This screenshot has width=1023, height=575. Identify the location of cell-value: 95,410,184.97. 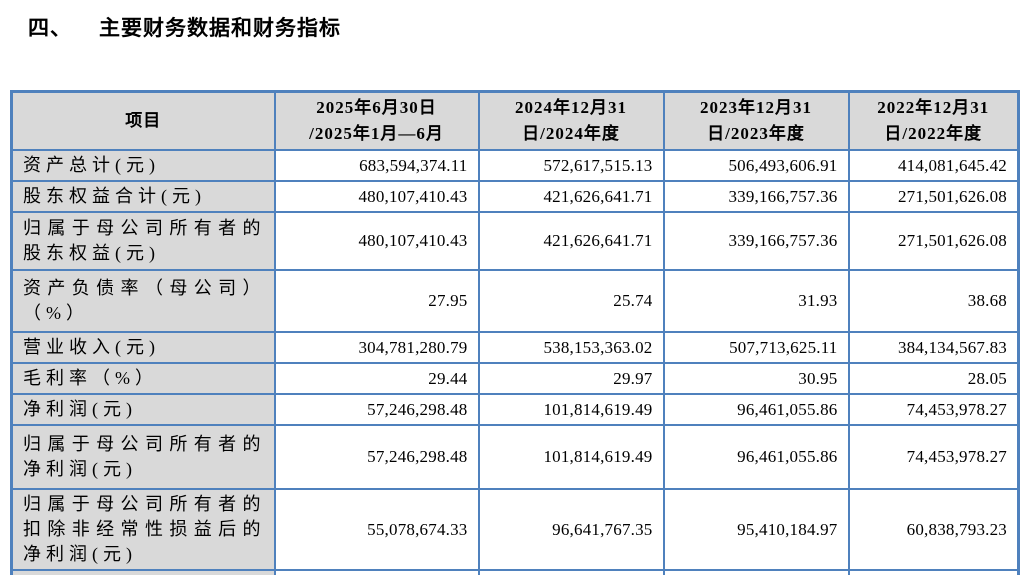
(756, 529).